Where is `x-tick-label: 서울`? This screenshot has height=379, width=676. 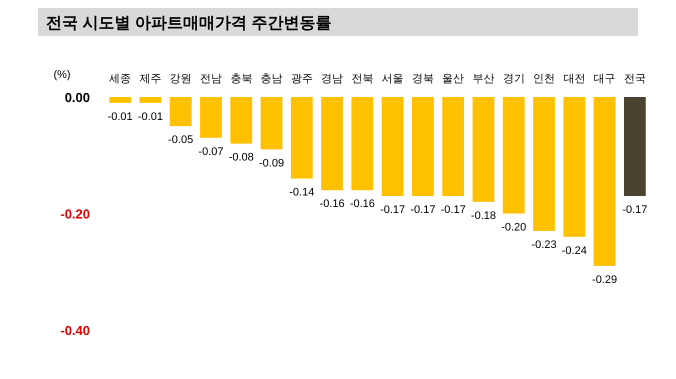 x-tick-label: 서울 is located at coordinates (393, 79).